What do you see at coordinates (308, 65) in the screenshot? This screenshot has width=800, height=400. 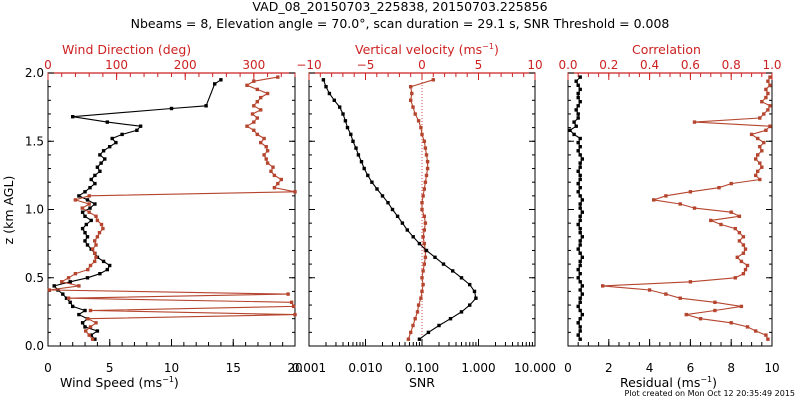 I see `top-tick-label: −10` at bounding box center [308, 65].